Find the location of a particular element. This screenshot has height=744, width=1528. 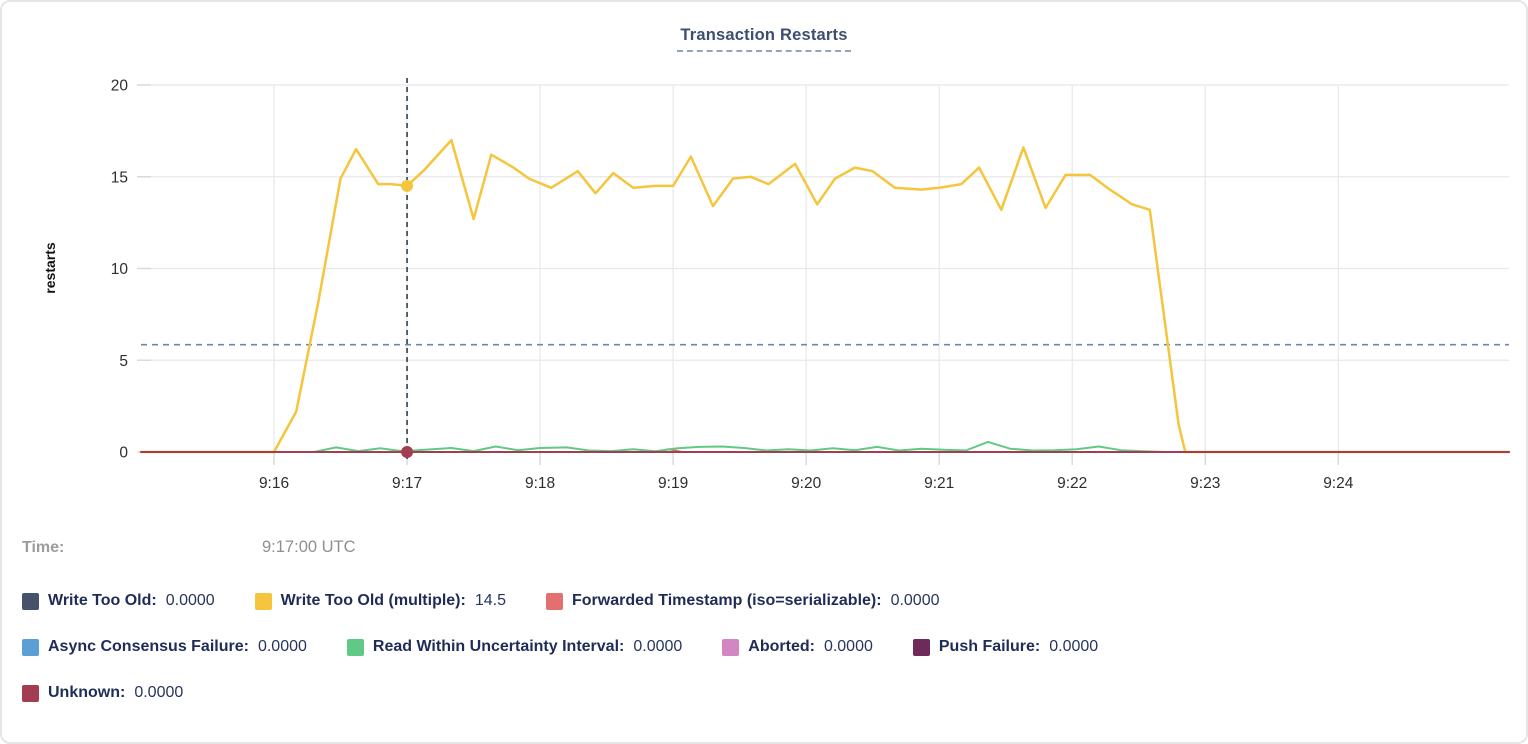

legend-series-label: Unknown: is located at coordinates (87, 692).